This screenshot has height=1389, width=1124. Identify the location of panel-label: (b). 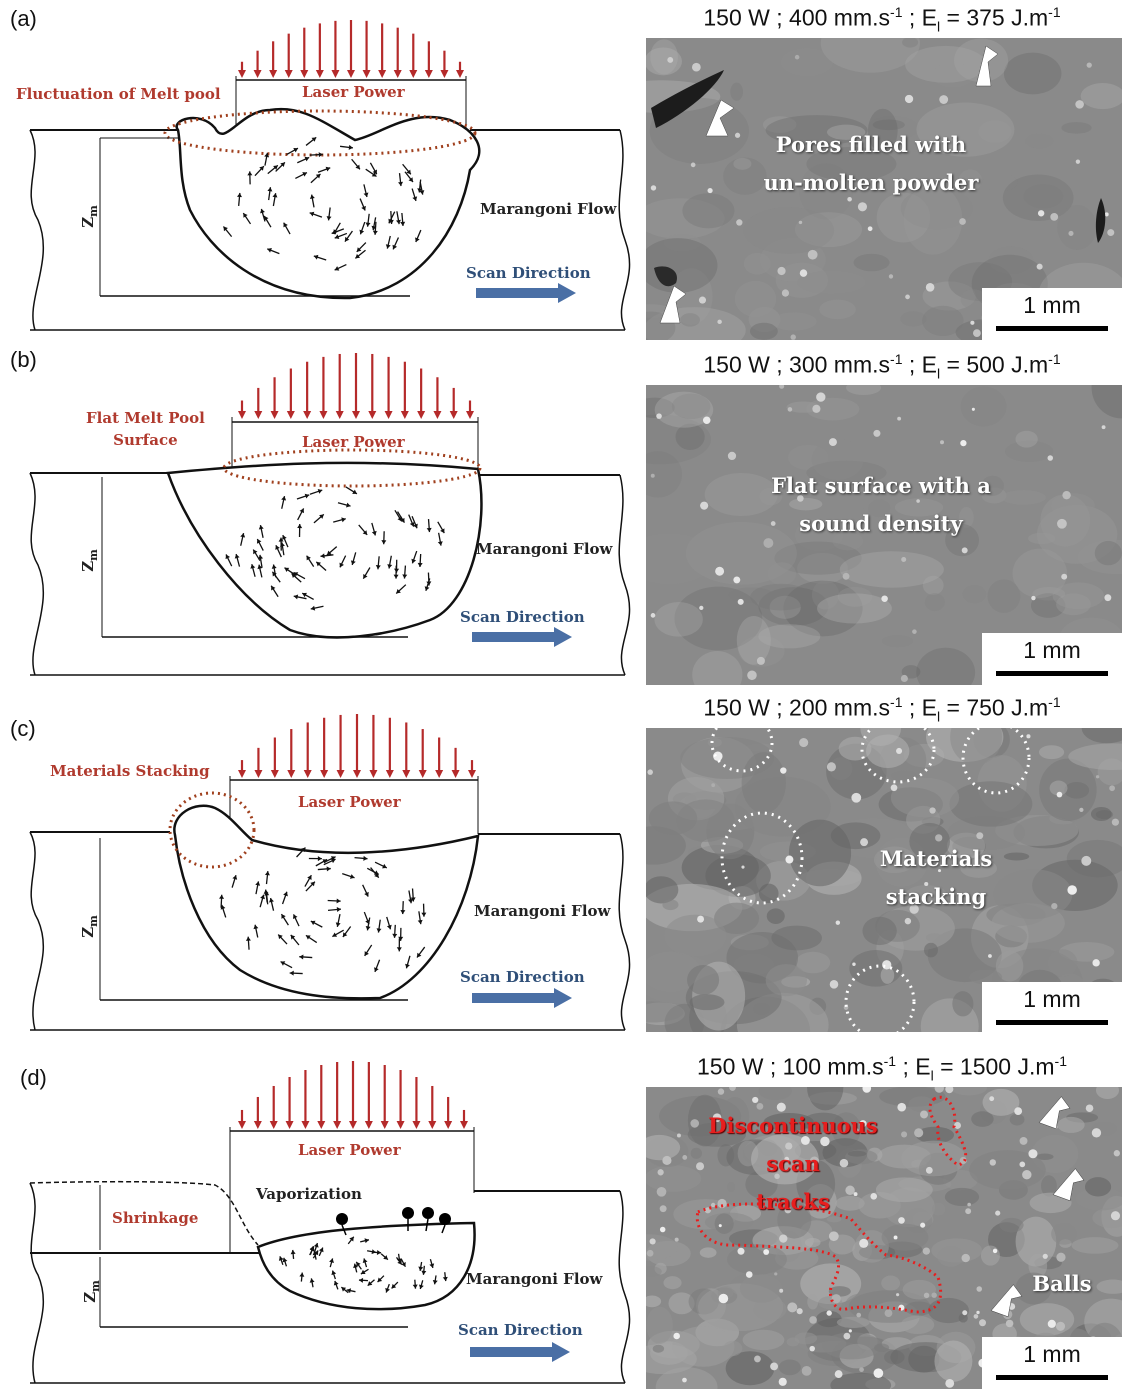
(23, 359).